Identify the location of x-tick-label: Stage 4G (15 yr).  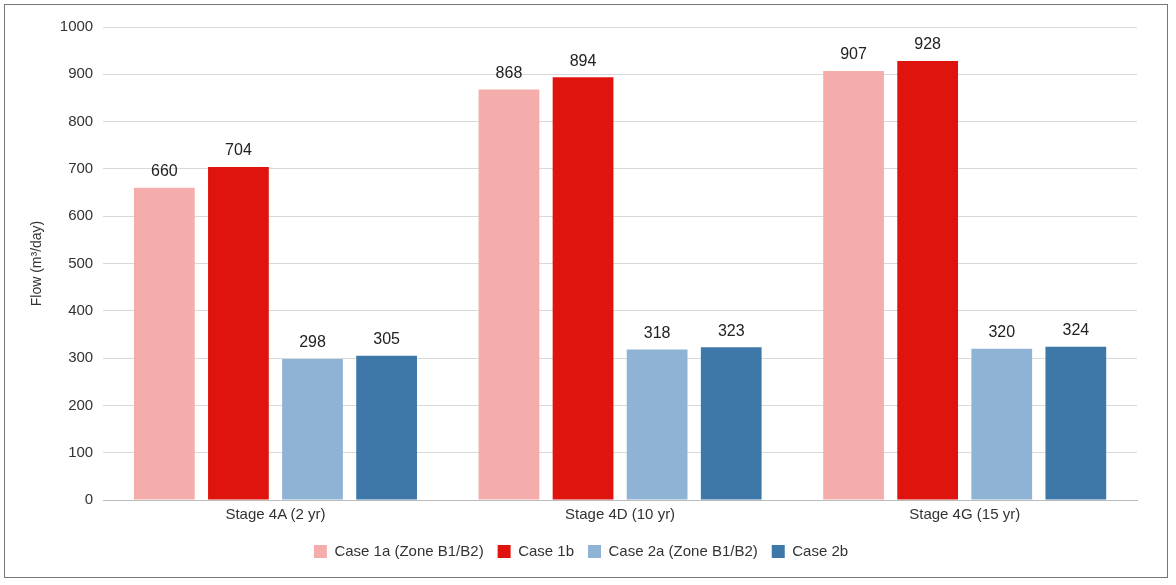
(965, 514).